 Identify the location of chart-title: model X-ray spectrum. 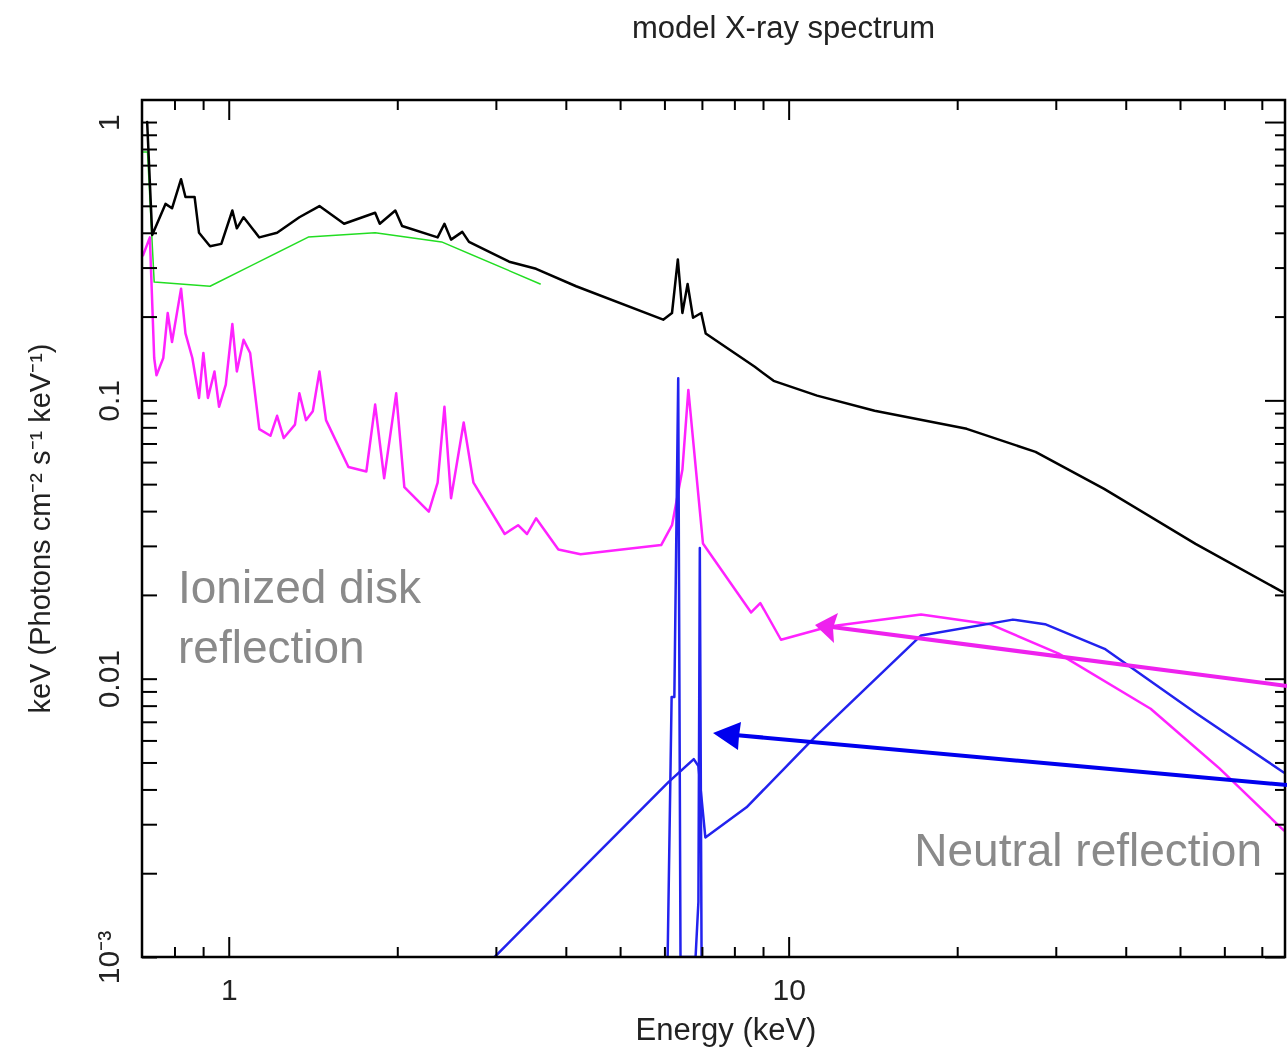
(783, 27).